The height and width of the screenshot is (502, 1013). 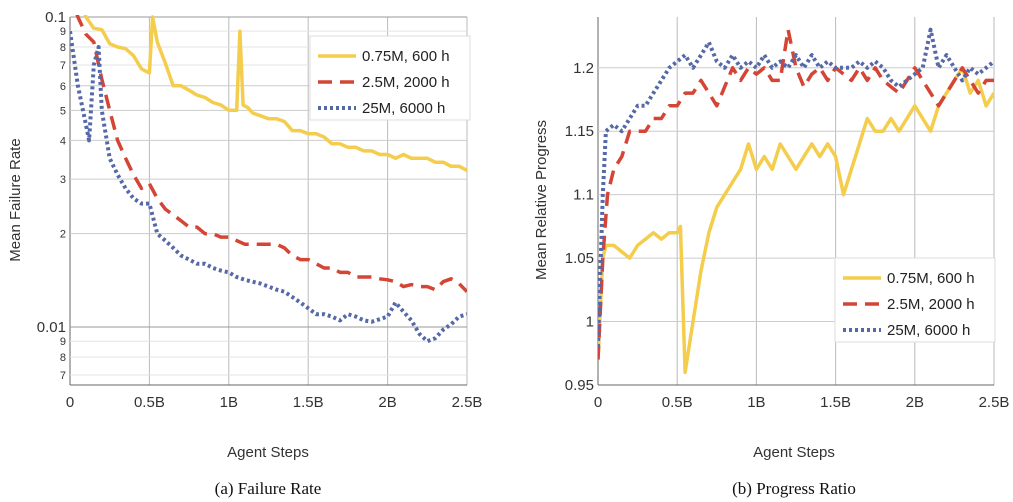 What do you see at coordinates (579, 131) in the screenshot?
I see `y-tick-label: 1.15` at bounding box center [579, 131].